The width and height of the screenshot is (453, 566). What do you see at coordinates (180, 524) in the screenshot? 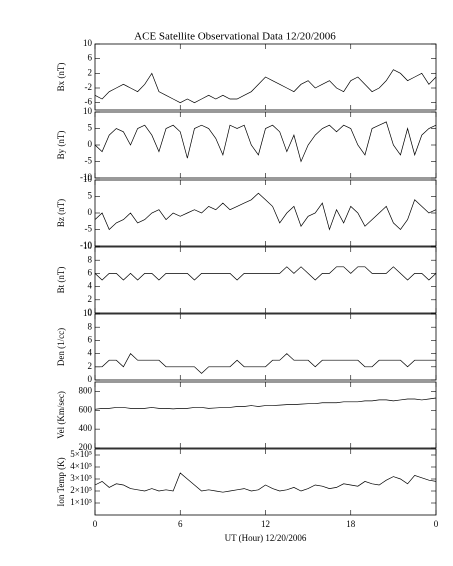
I see `x-tick-label: 6` at bounding box center [180, 524].